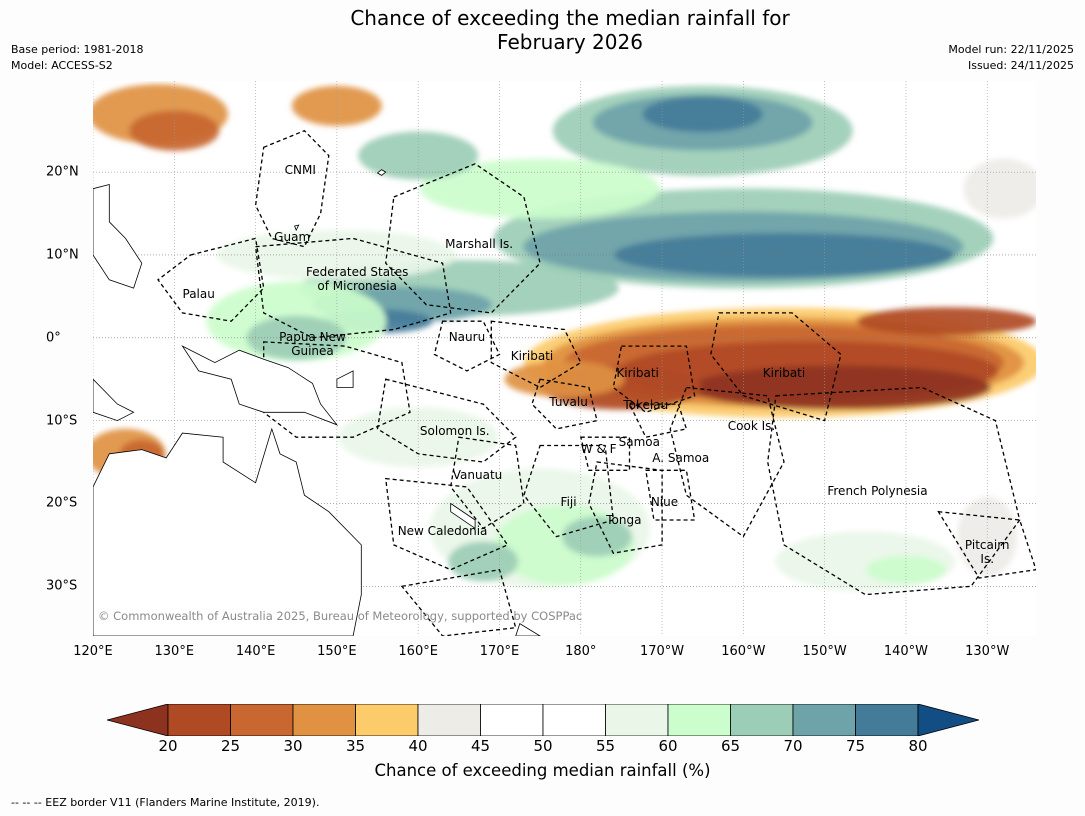 The image size is (1085, 816). What do you see at coordinates (93, 651) in the screenshot?
I see `longitude-label: 120°E` at bounding box center [93, 651].